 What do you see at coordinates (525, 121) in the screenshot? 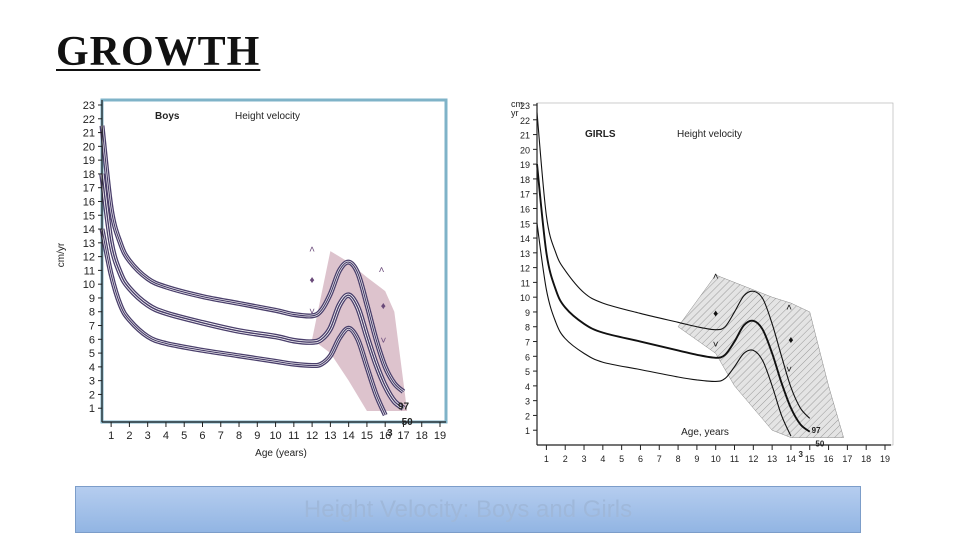
I see `y-tick-label-22: 22` at bounding box center [525, 121].